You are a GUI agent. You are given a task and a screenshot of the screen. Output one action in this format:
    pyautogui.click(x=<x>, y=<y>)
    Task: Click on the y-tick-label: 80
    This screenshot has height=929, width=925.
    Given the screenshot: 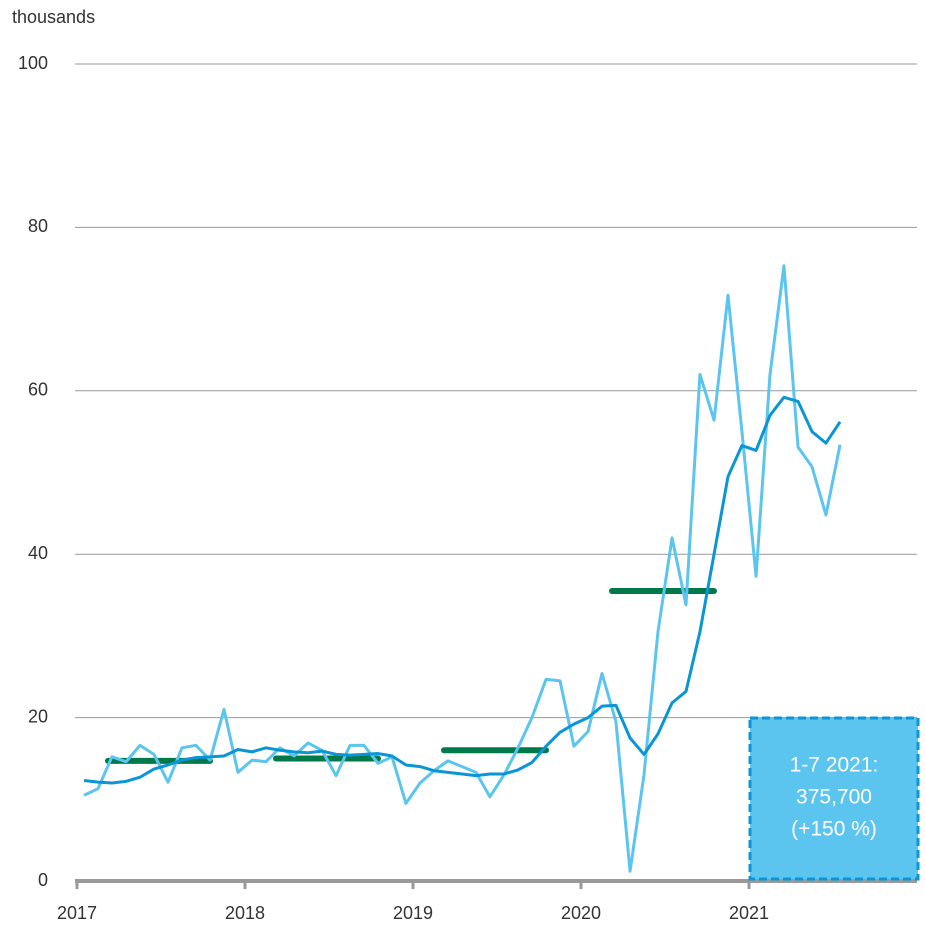 What is the action you would take?
    pyautogui.click(x=38, y=226)
    